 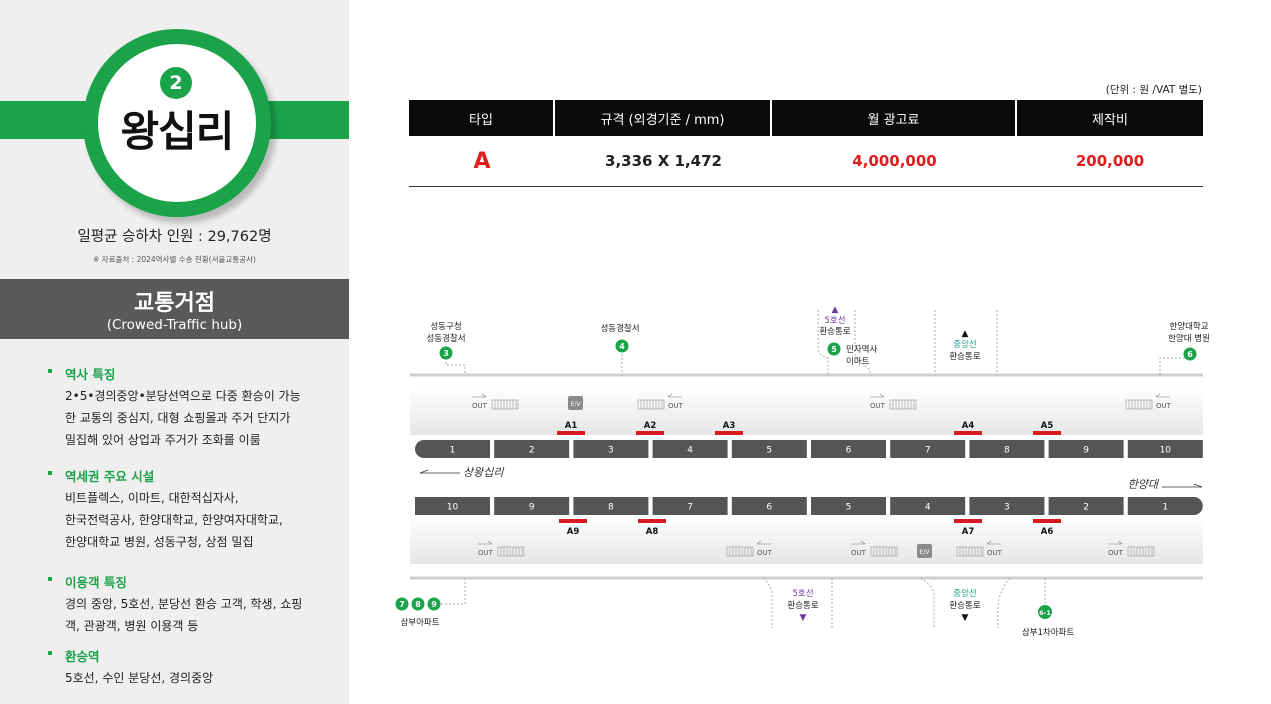 What do you see at coordinates (1188, 326) in the screenshot?
I see `exit-6-label-1: 한양대학교` at bounding box center [1188, 326].